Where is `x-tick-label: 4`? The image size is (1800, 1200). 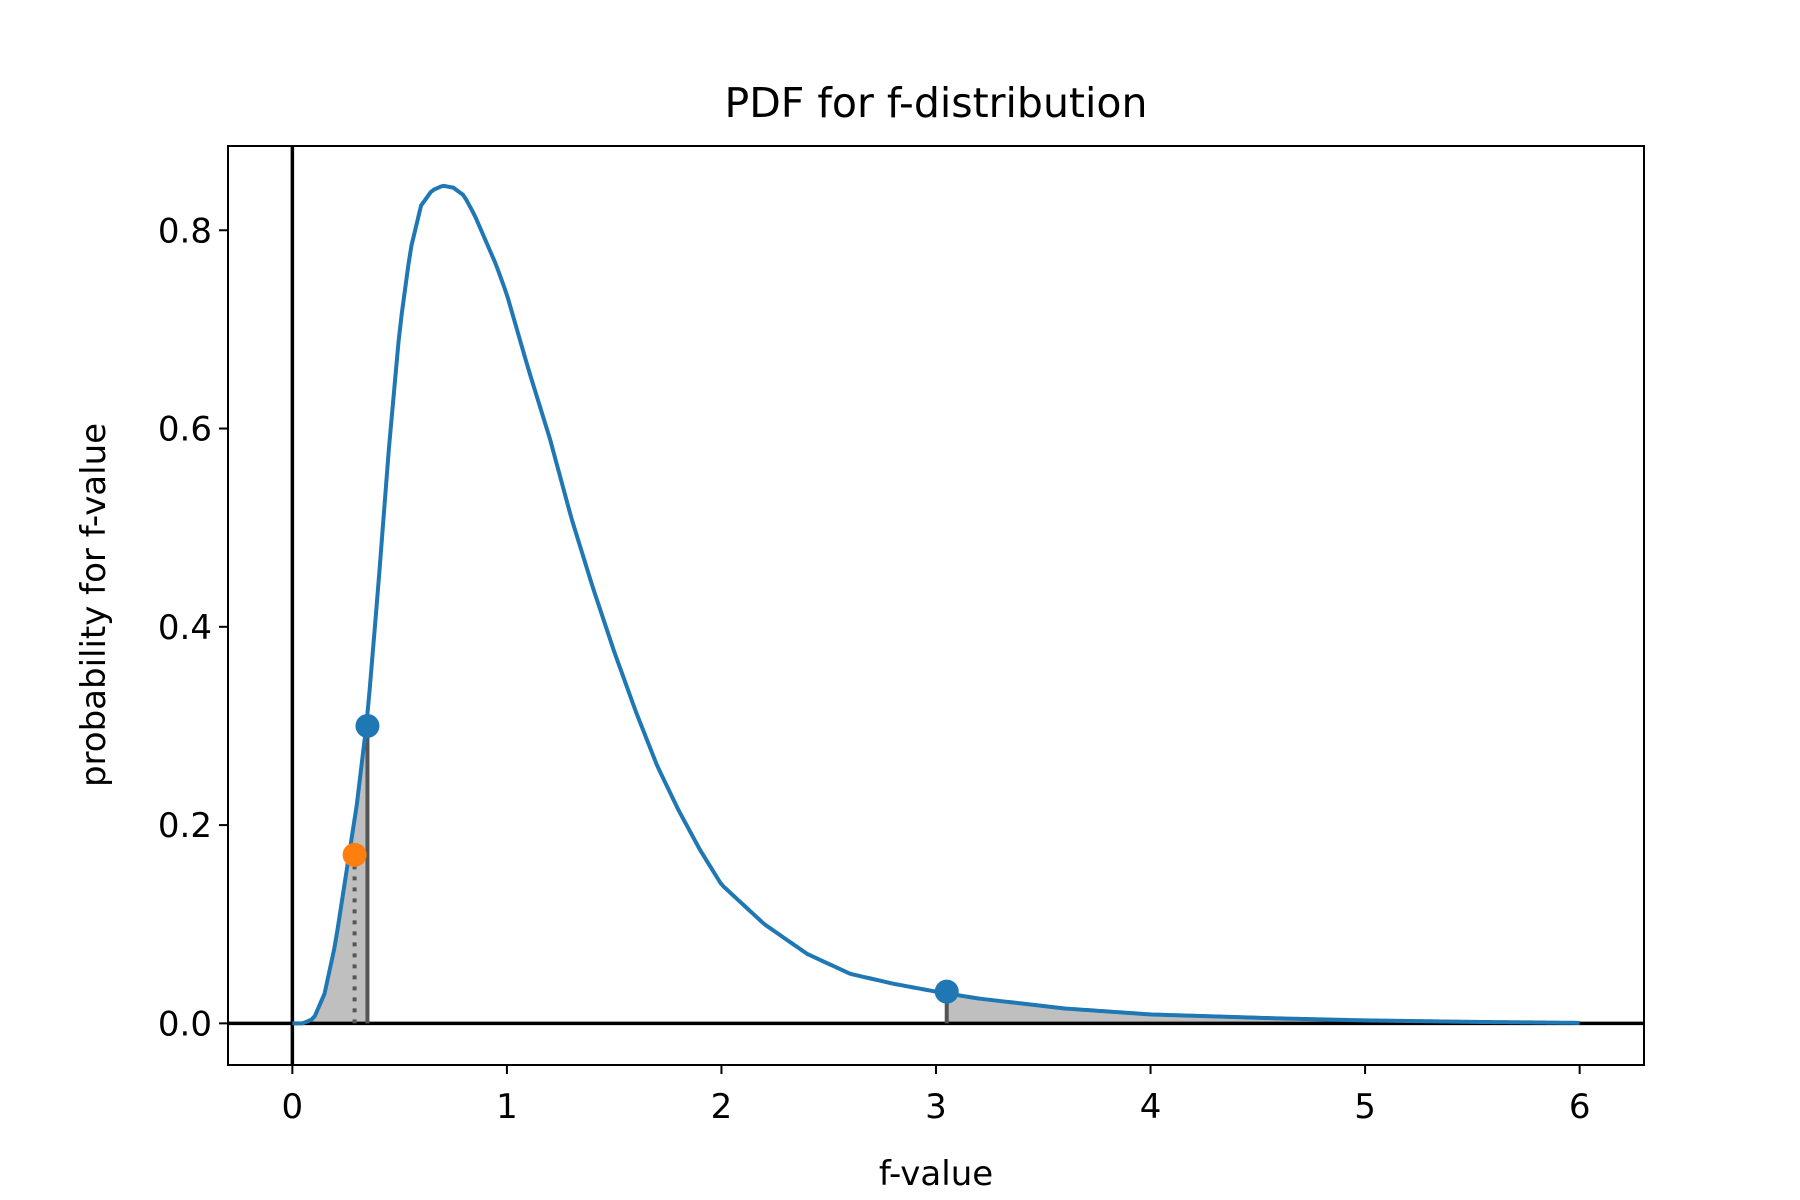
x-tick-label: 4 is located at coordinates (1151, 1107).